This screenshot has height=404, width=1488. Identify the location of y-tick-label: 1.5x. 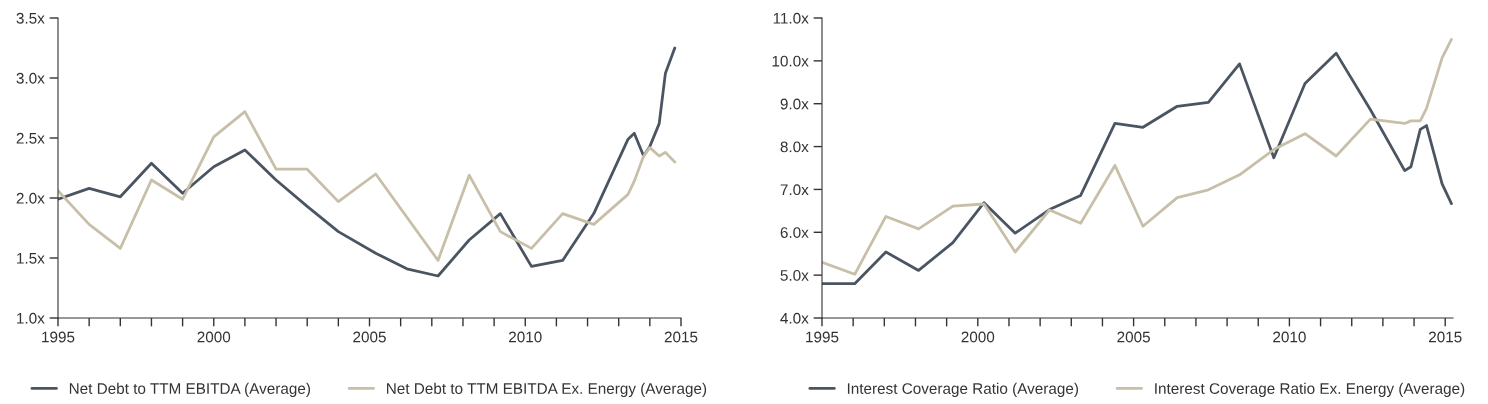
(31, 258).